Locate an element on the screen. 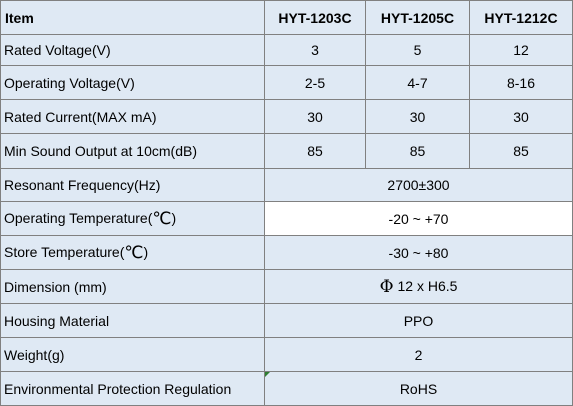 The image size is (573, 406). store-temperature-label: Store Temperature(℃) is located at coordinates (132, 252).